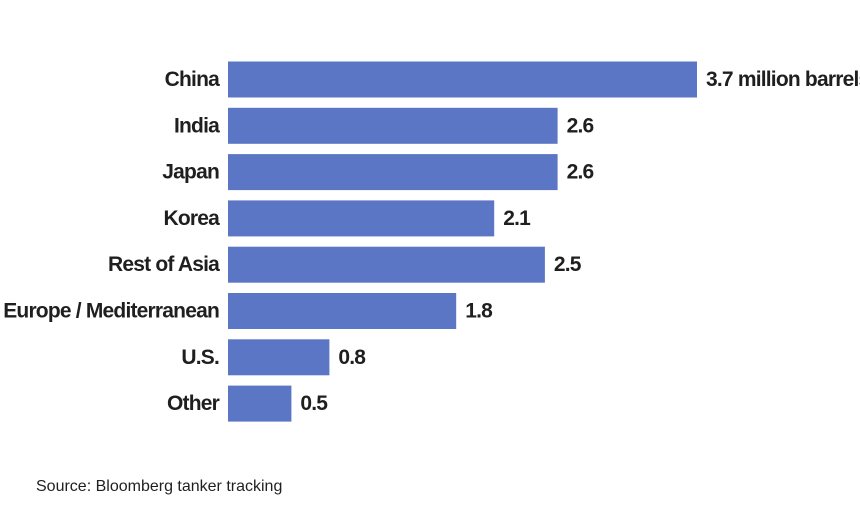  Describe the element at coordinates (197, 125) in the screenshot. I see `category-label-india: India` at that location.